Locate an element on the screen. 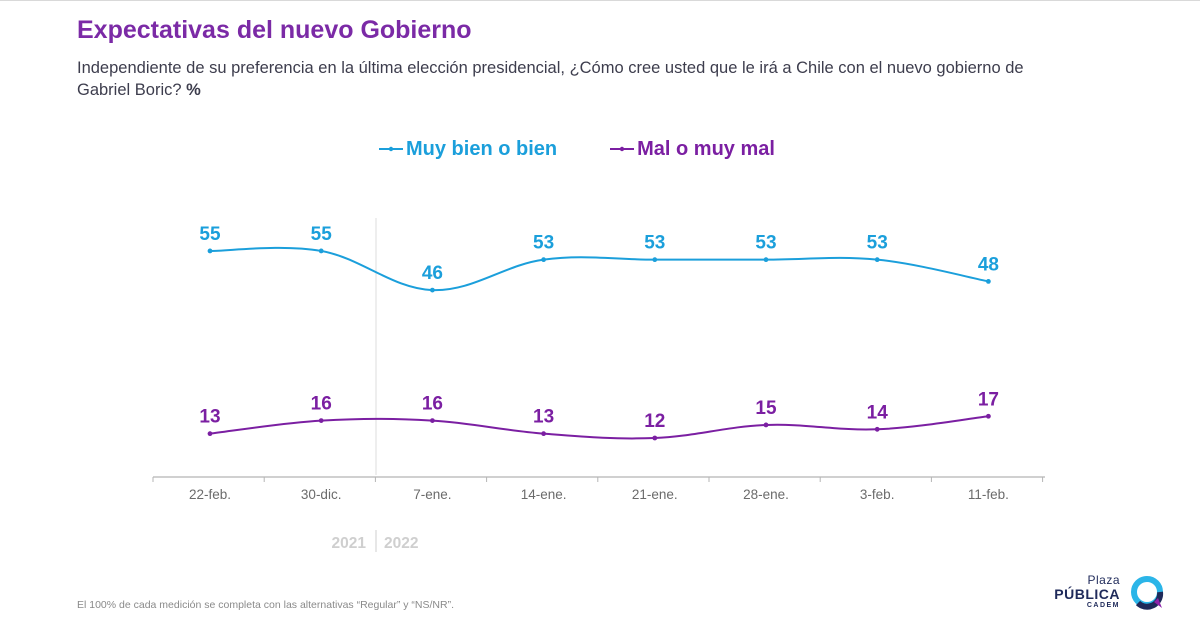 The image size is (1200, 633). x-tick-label: 28-ene. is located at coordinates (766, 494).